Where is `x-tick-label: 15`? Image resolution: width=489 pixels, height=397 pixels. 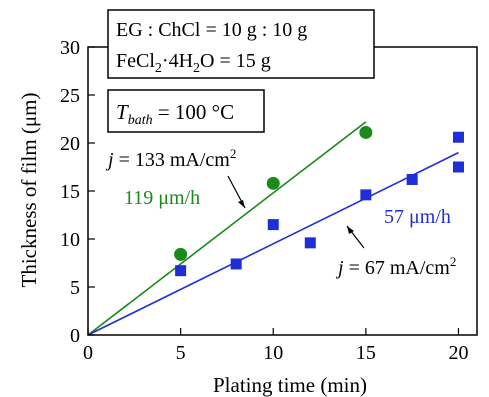 x-tick-label: 15 is located at coordinates (366, 353).